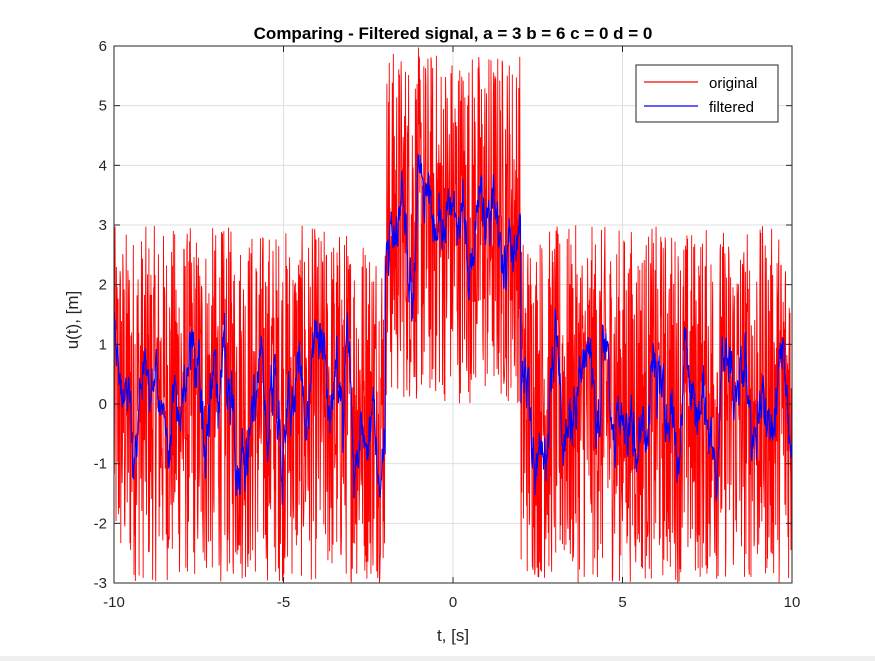  I want to click on legend-label-original: original, so click(733, 83).